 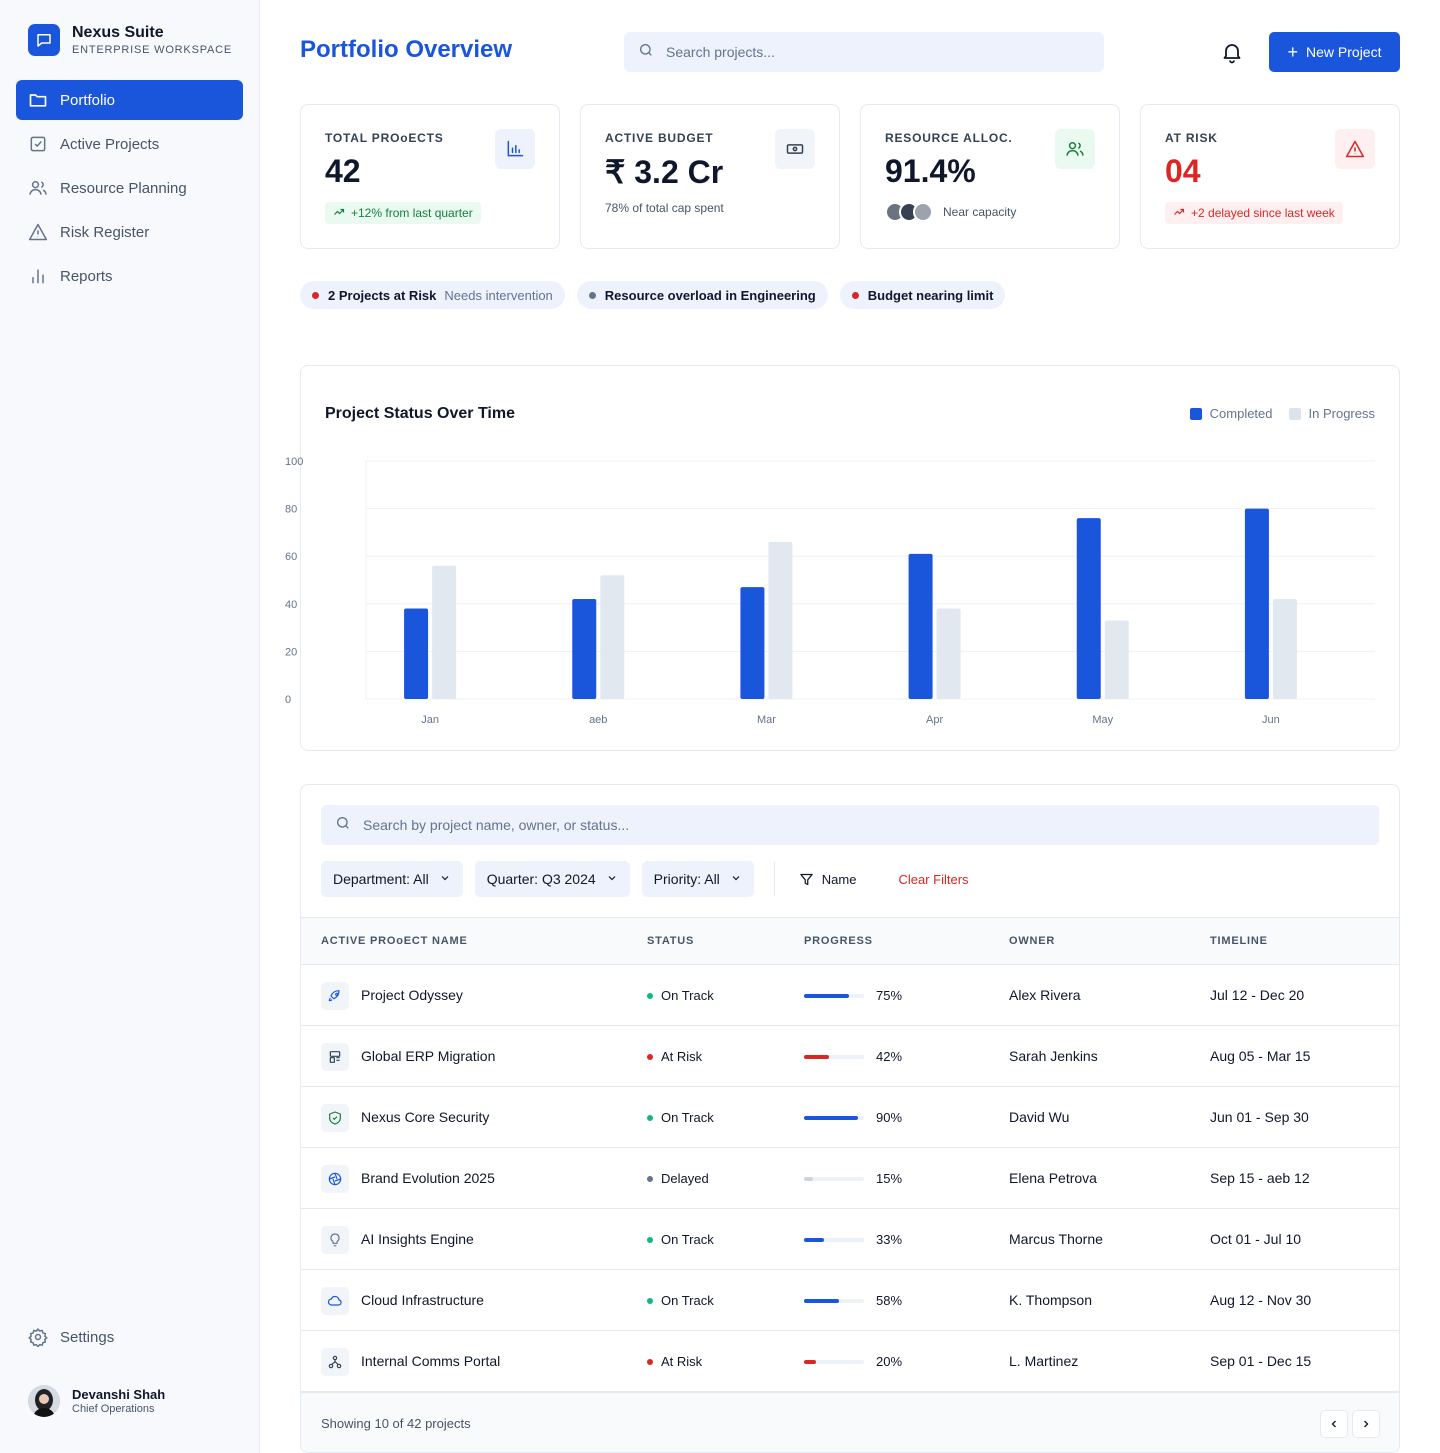 I want to click on status-badge: On Track, so click(x=680, y=1239).